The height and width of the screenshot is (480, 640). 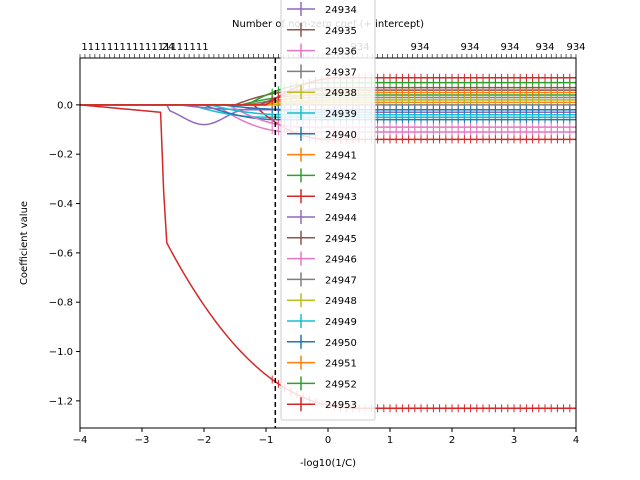 What do you see at coordinates (341, 364) in the screenshot?
I see `legend-entry: 24951` at bounding box center [341, 364].